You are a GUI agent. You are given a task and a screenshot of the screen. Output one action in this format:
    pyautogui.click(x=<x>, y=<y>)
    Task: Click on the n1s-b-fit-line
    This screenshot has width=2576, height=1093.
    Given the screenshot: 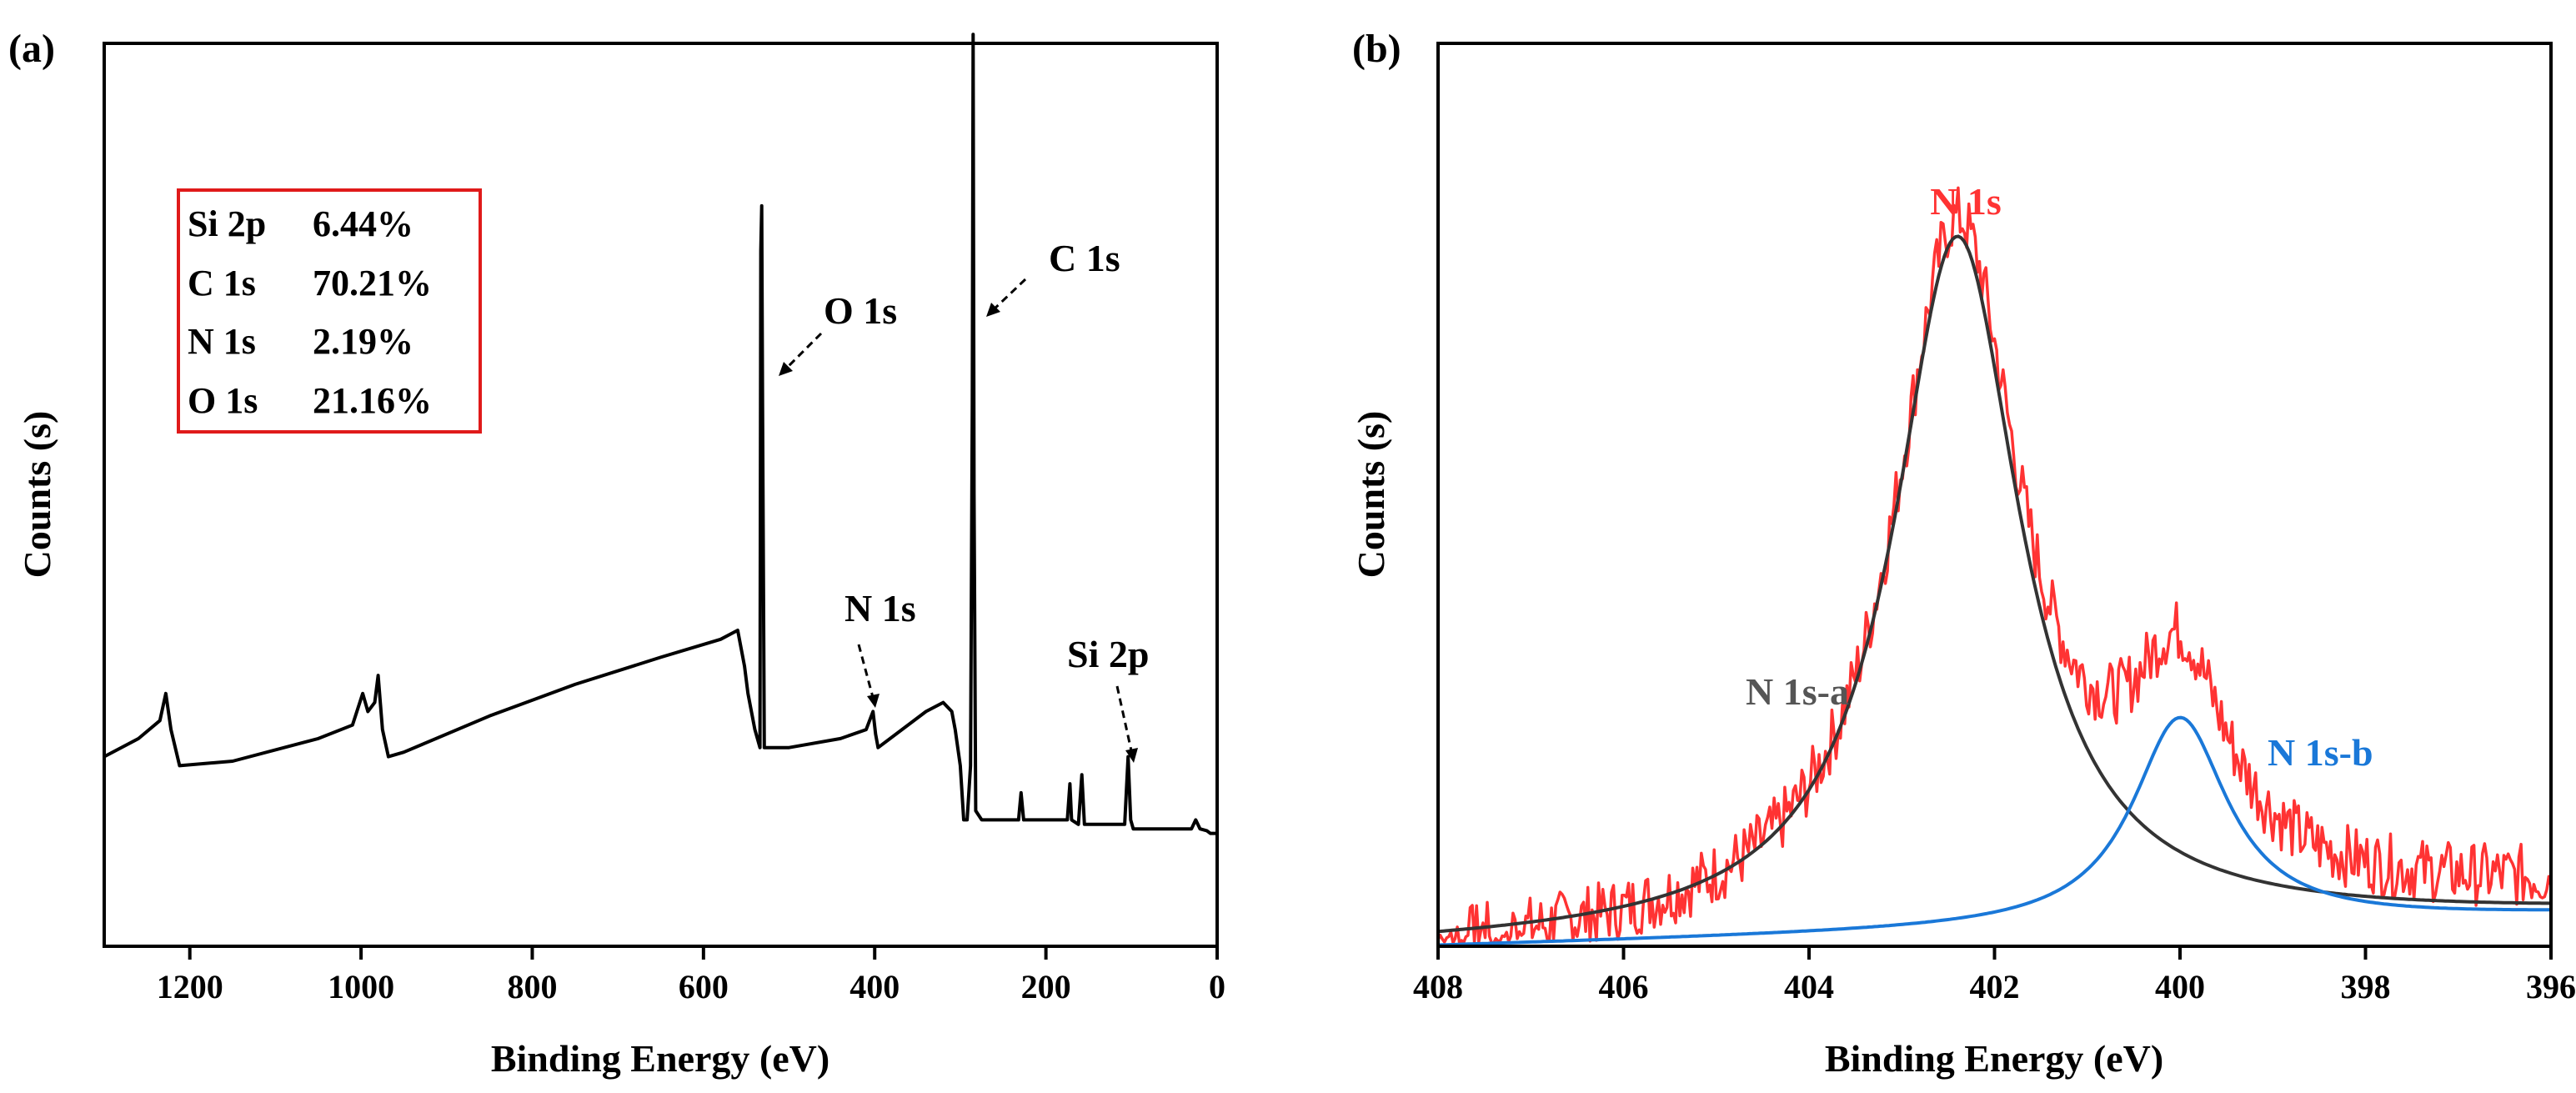 What is the action you would take?
    pyautogui.click(x=1994, y=831)
    